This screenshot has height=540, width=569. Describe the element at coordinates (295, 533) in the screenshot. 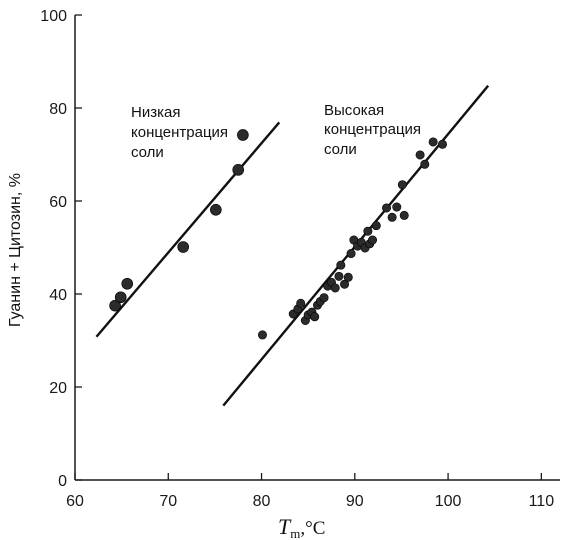

I see `x-axis-label-subscript: m` at that location.